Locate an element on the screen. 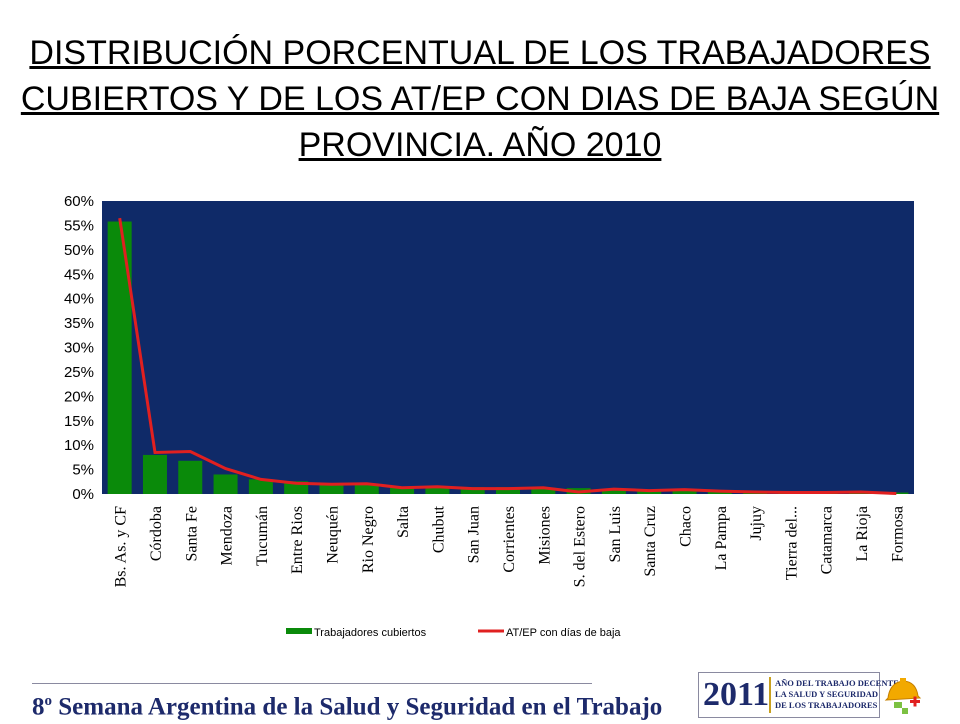 Image resolution: width=960 pixels, height=724 pixels. y-tick-label: 30% is located at coordinates (79, 348).